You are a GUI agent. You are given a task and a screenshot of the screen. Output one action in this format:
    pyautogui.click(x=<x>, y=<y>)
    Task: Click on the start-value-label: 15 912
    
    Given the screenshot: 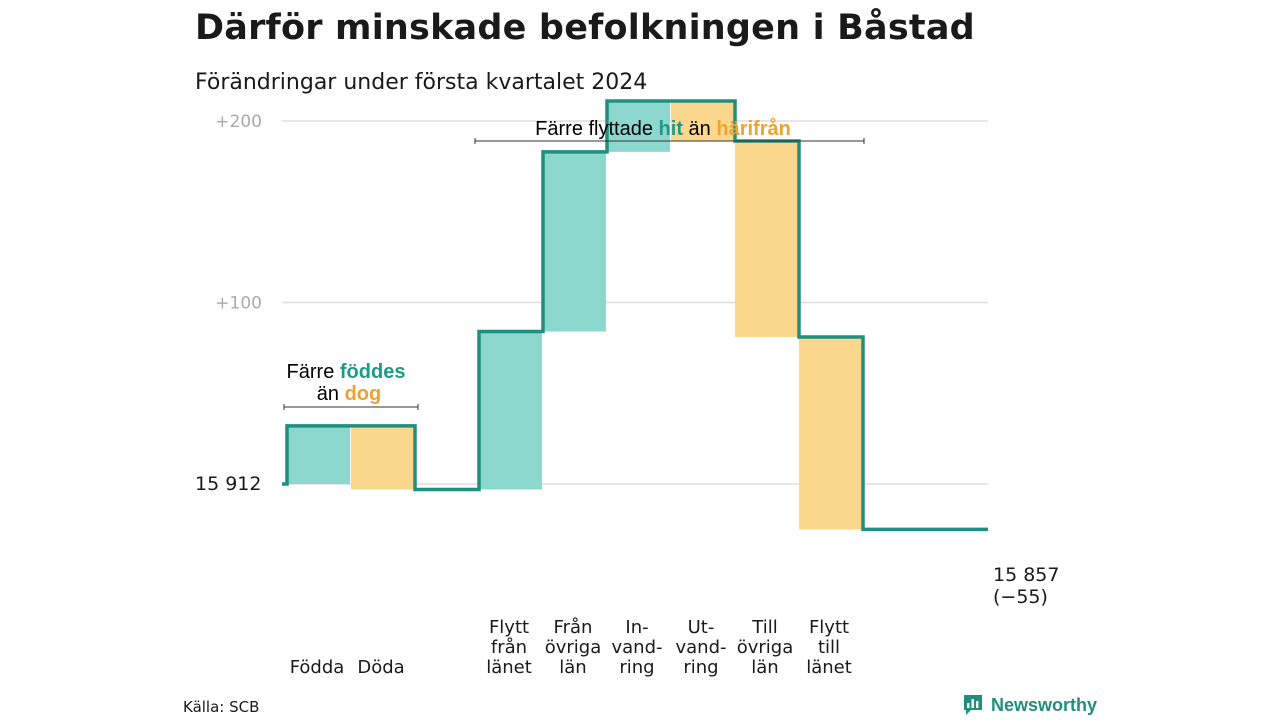 What is the action you would take?
    pyautogui.click(x=228, y=484)
    